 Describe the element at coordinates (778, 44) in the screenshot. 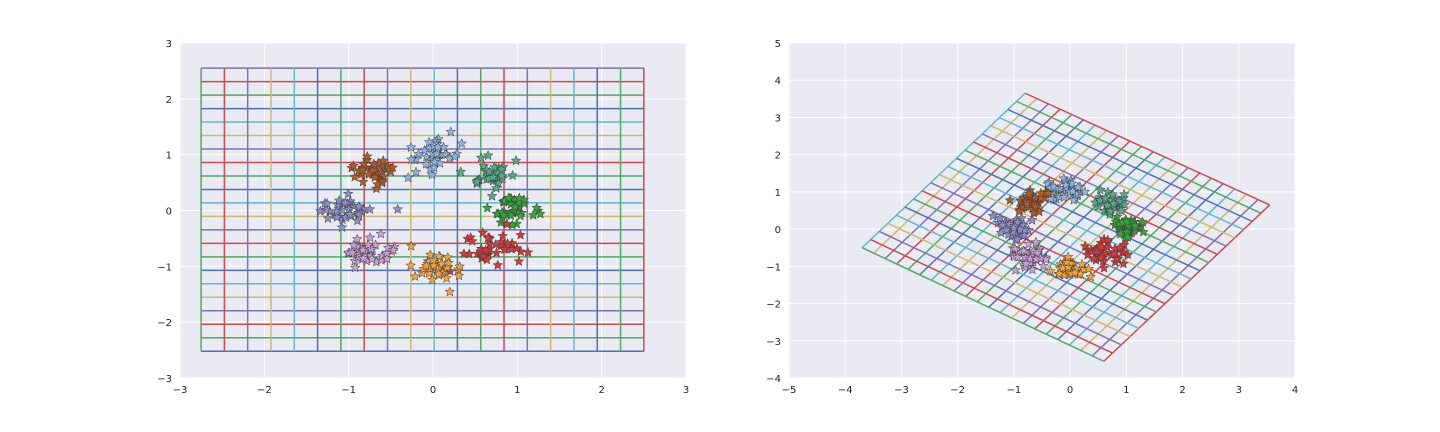

I see `y-tick-label: 5` at that location.